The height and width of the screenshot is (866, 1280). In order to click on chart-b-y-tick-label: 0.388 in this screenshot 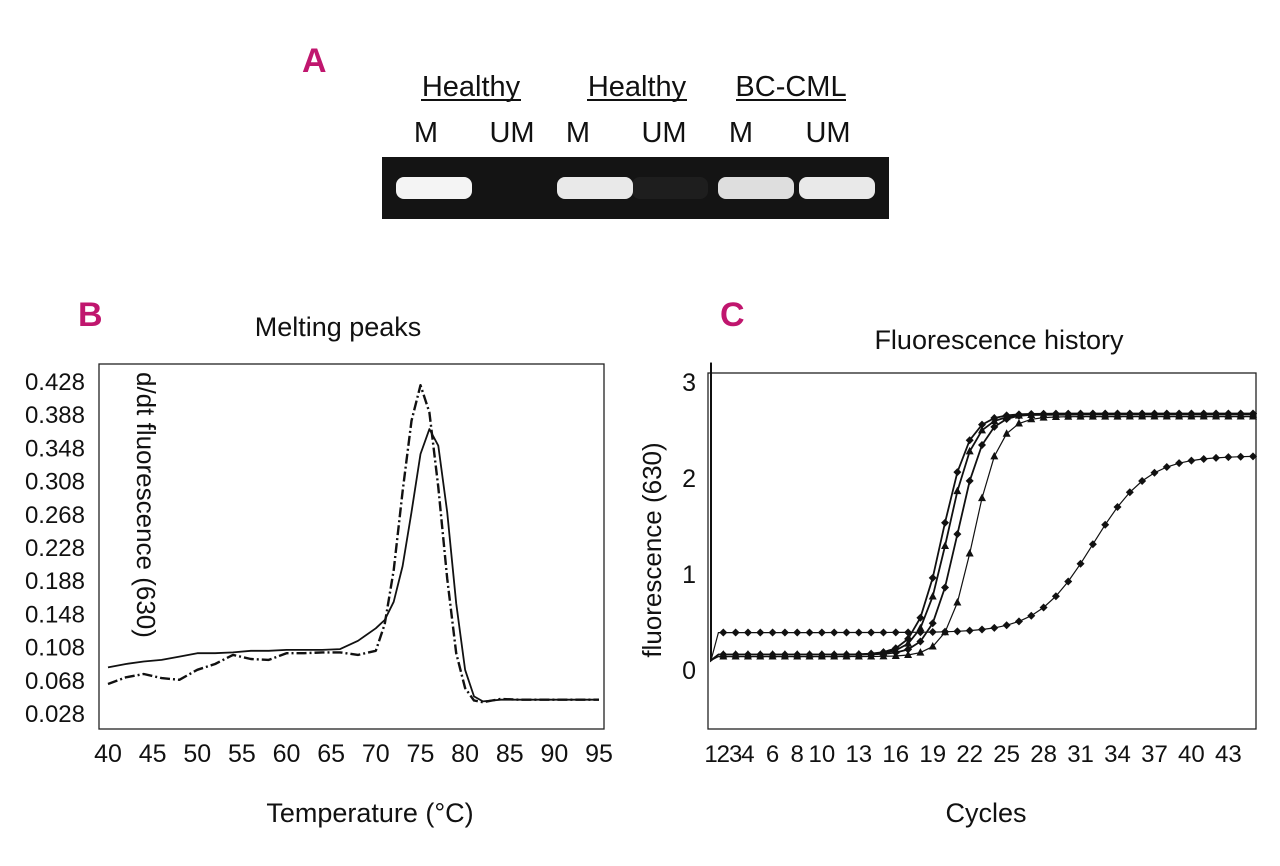, I will do `click(55, 415)`.